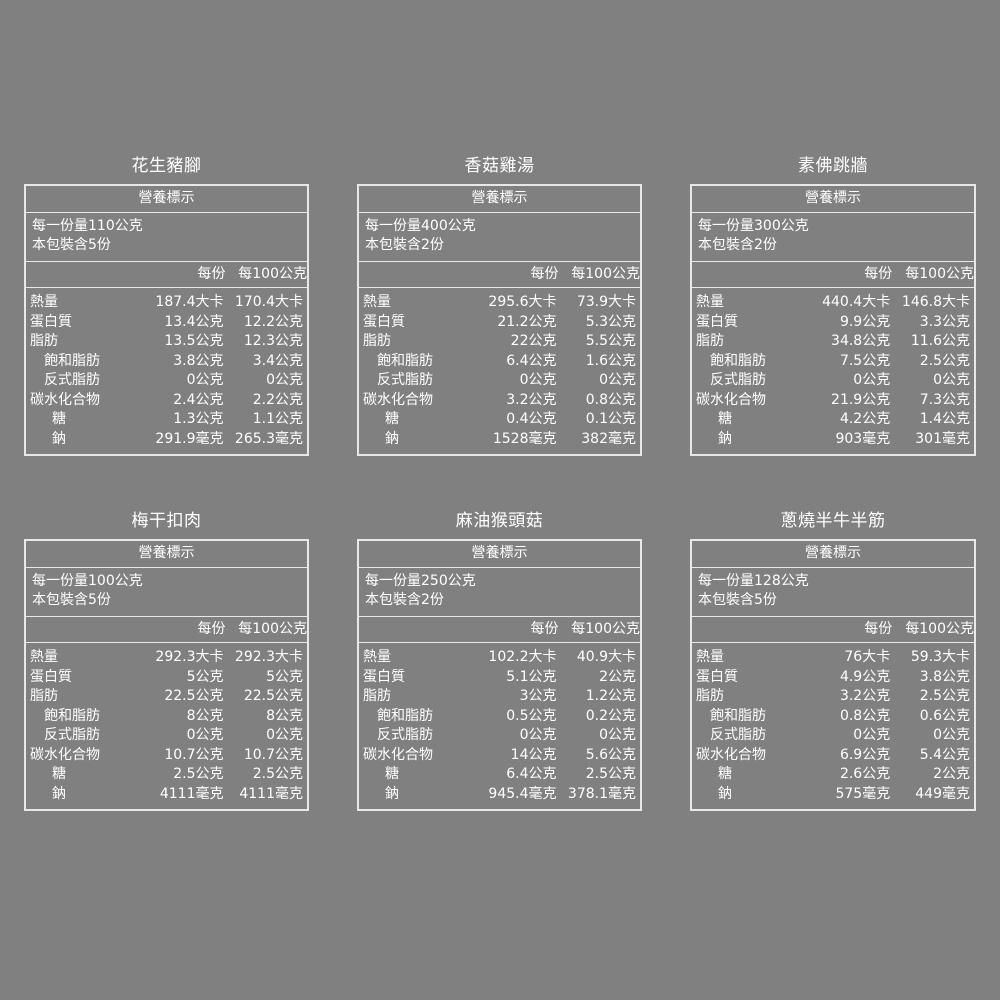 This screenshot has width=1000, height=1000. What do you see at coordinates (499, 362) in the screenshot?
I see `nutrient-row: 飽和脂肪 6.4公克 1.6公克` at bounding box center [499, 362].